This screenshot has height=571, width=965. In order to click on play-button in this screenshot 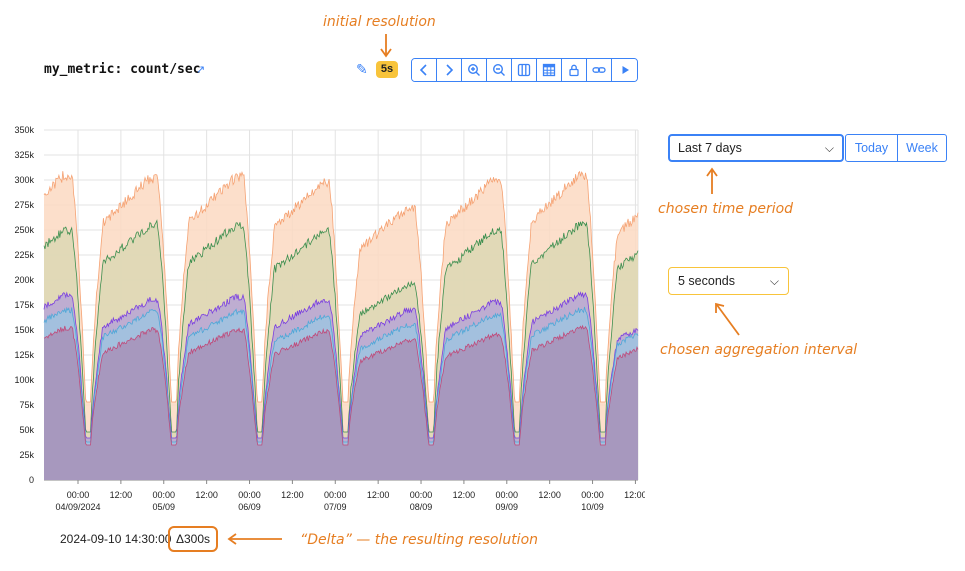, I will do `click(624, 70)`.